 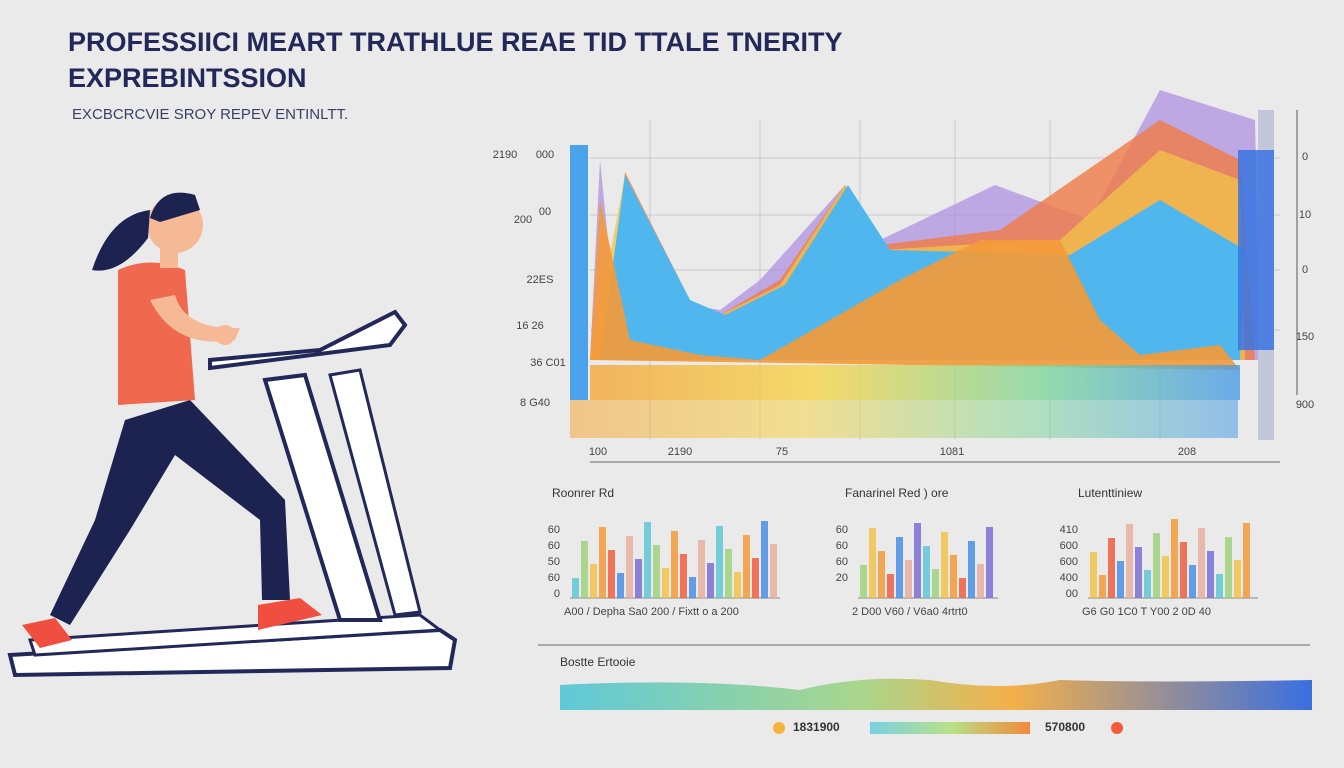 What do you see at coordinates (598, 662) in the screenshot?
I see `bottom-label: Bostte Ertooie` at bounding box center [598, 662].